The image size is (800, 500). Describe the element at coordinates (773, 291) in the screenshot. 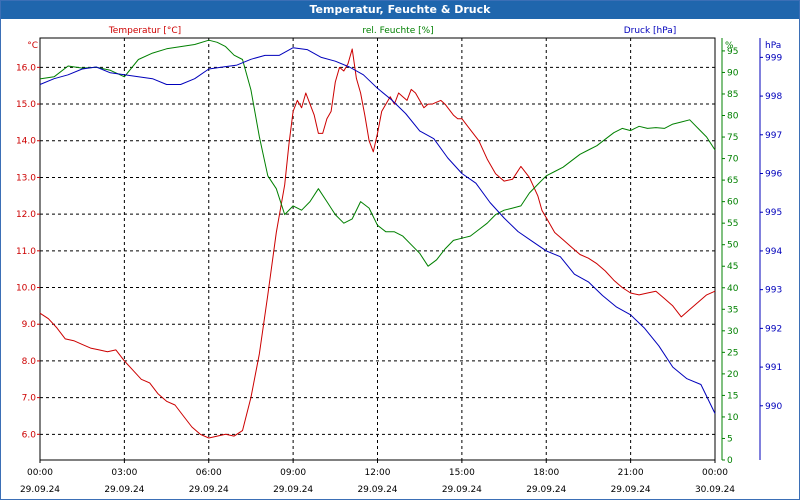

I see `pressure-tick-label: 993` at that location.